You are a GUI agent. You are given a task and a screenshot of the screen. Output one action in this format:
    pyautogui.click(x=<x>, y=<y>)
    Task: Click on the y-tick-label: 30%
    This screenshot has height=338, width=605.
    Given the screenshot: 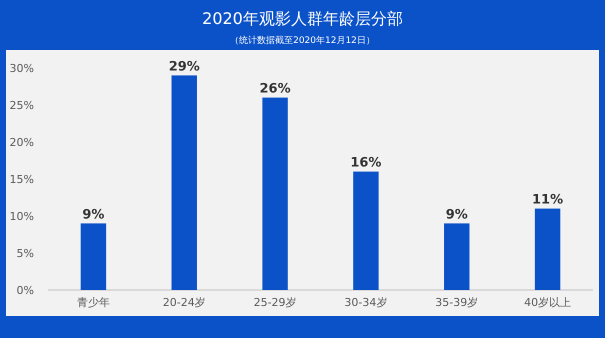 What is the action you would take?
    pyautogui.click(x=22, y=68)
    